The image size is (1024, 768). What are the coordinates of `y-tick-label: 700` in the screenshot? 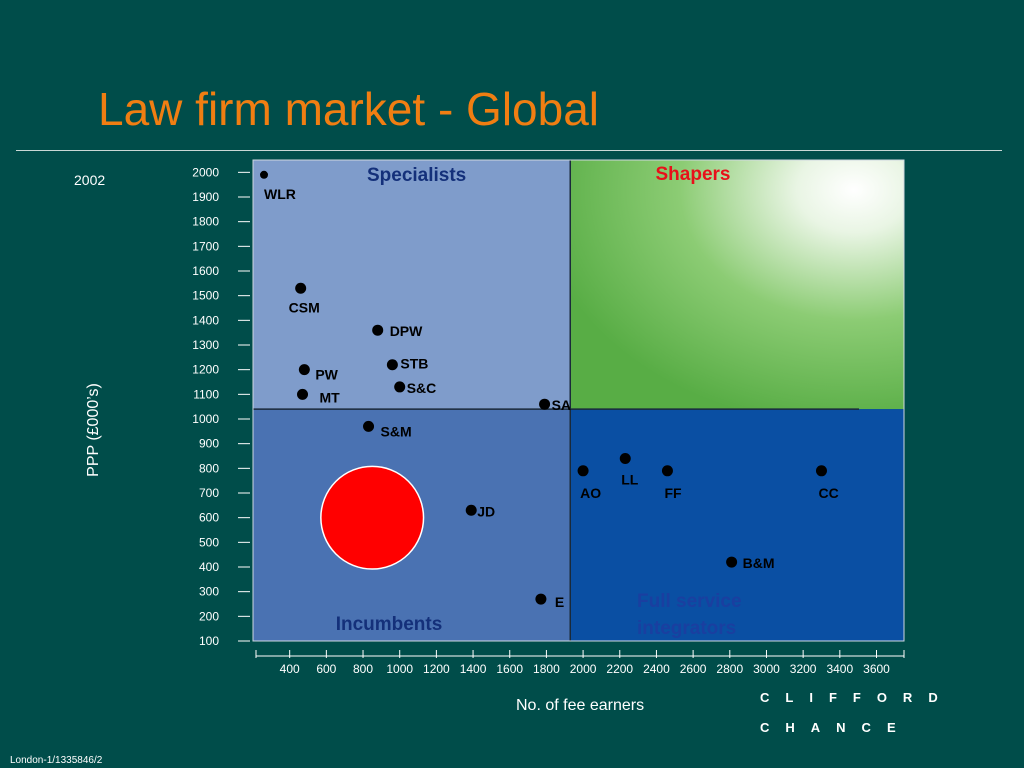 It's located at (209, 493).